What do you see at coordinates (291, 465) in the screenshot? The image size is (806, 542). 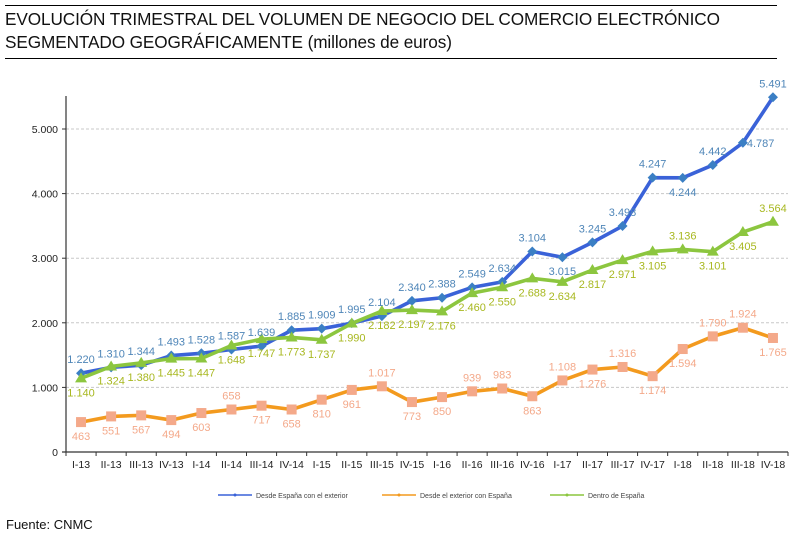 I see `x-tick-label: IV-14` at bounding box center [291, 465].